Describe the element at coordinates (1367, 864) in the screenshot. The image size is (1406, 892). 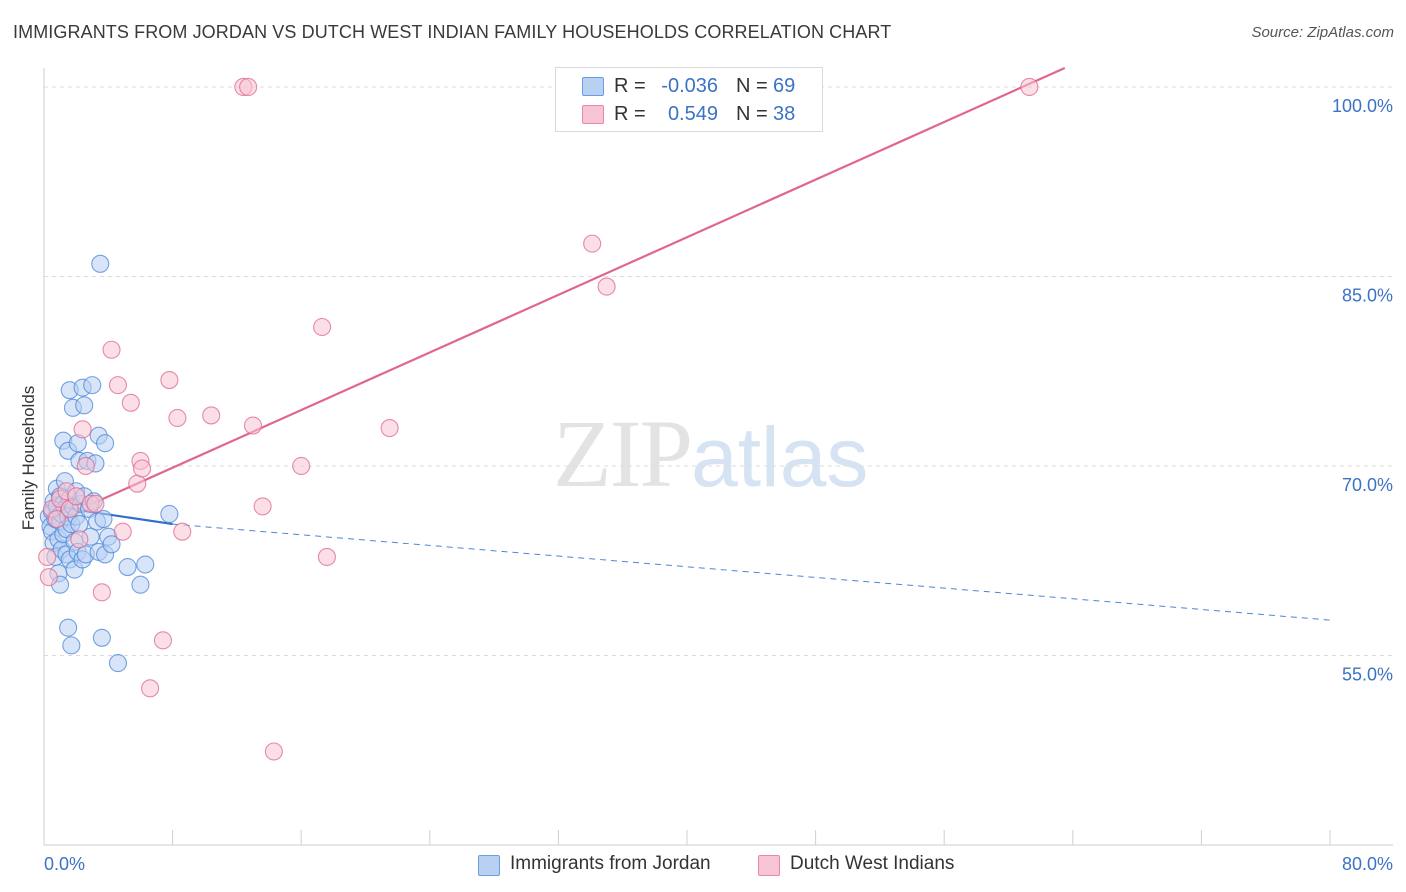
I see `x-tick-label: 80.0%` at that location.